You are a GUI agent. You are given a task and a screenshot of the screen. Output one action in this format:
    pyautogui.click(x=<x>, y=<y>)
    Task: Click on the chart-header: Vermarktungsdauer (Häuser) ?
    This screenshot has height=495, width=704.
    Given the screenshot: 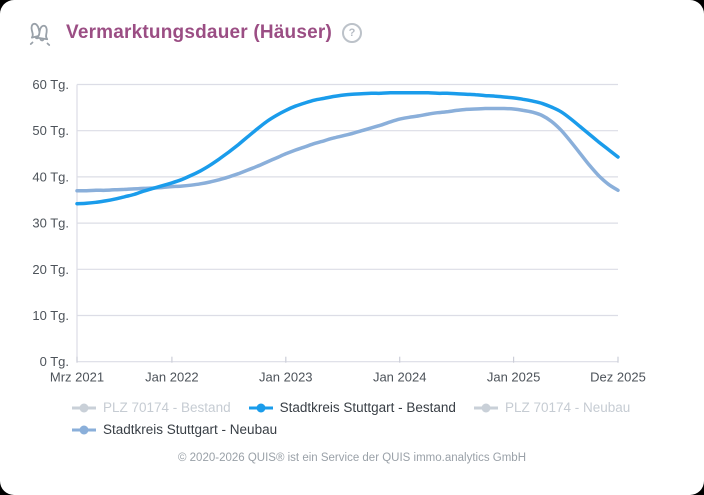 What is the action you would take?
    pyautogui.click(x=193, y=33)
    